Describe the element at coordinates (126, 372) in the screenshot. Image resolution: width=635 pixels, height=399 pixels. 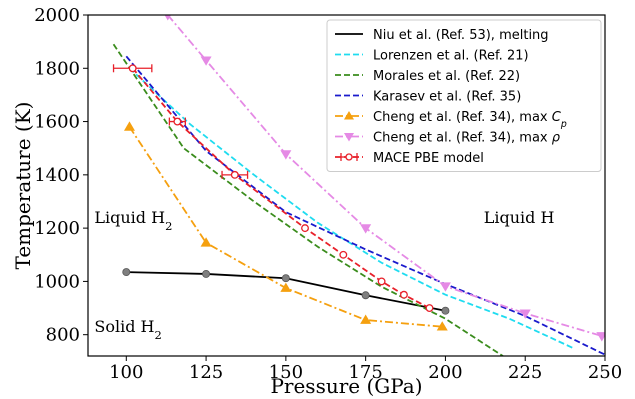
I see `x-tick-label: 100` at that location.